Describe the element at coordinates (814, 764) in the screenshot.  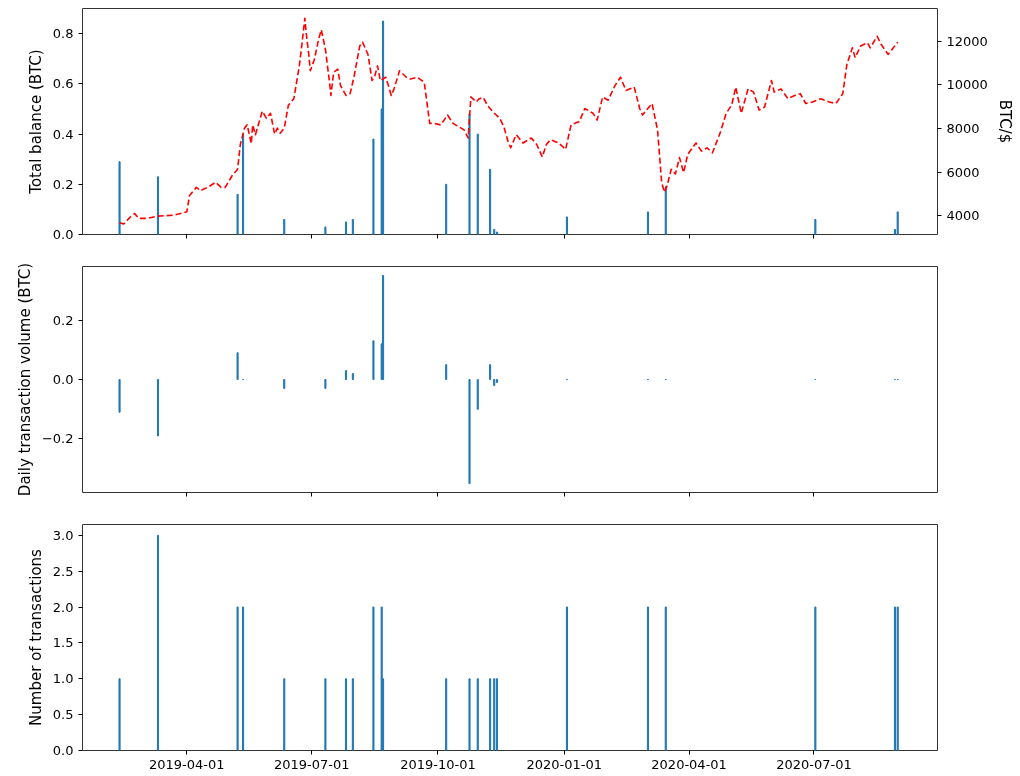
I see `x-tick-label: 2020-07-01` at that location.